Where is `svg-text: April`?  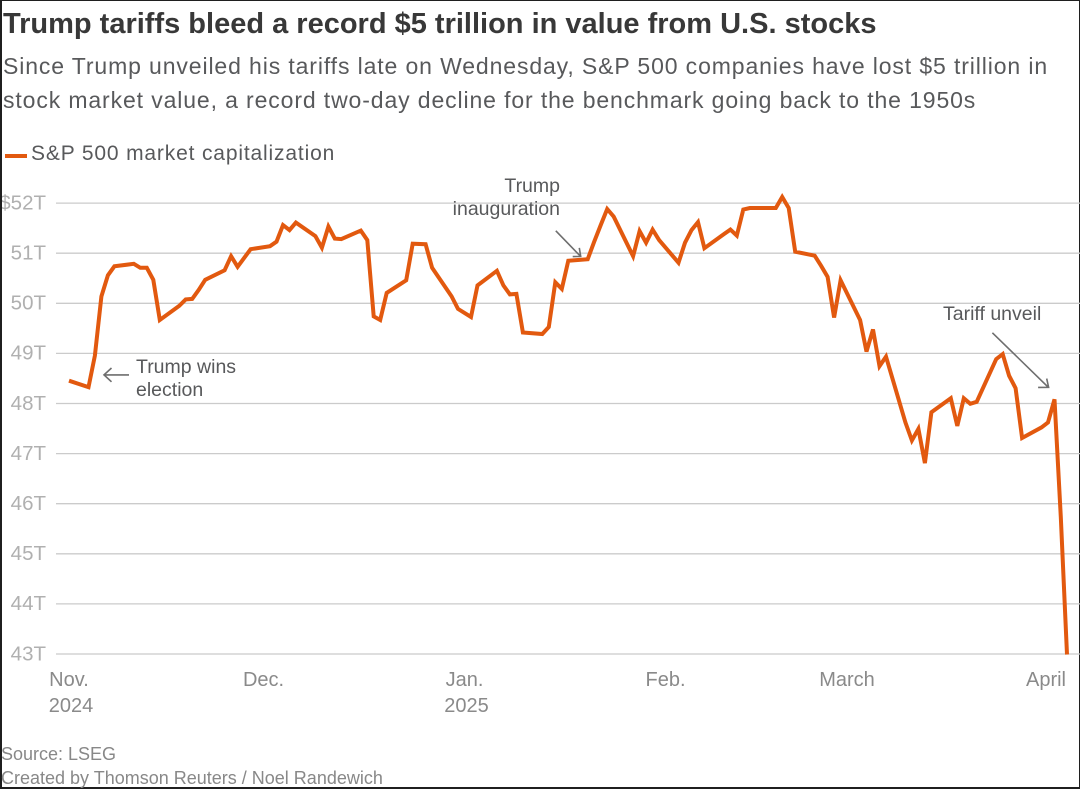 svg-text: April is located at coordinates (1046, 680).